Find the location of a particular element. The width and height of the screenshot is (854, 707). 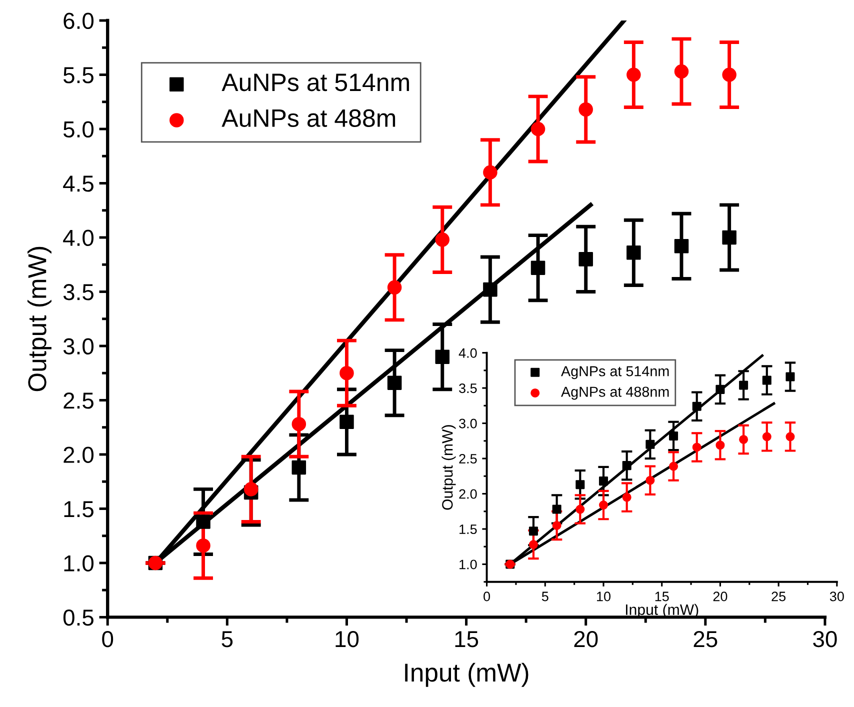

y-tick-label: 5.0 is located at coordinates (78, 129).